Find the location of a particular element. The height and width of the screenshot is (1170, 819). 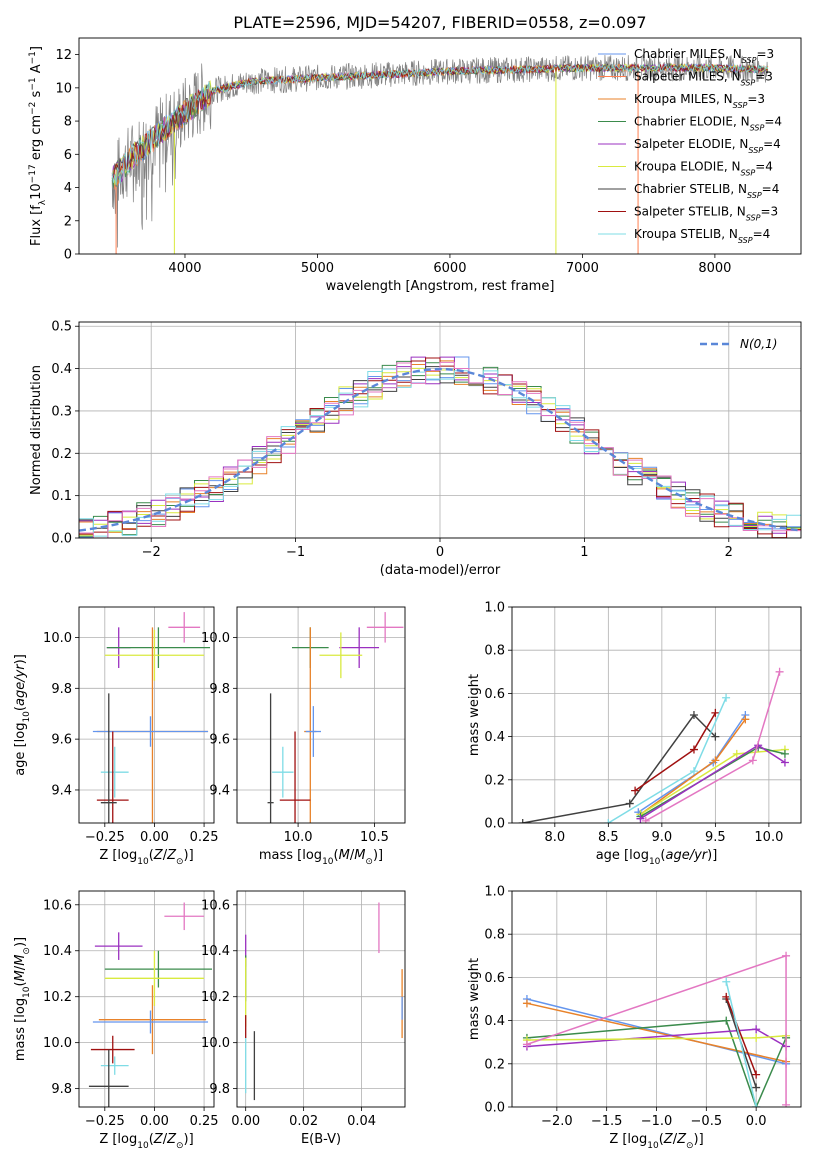

x-tick-label: −2 is located at coordinates (151, 552).